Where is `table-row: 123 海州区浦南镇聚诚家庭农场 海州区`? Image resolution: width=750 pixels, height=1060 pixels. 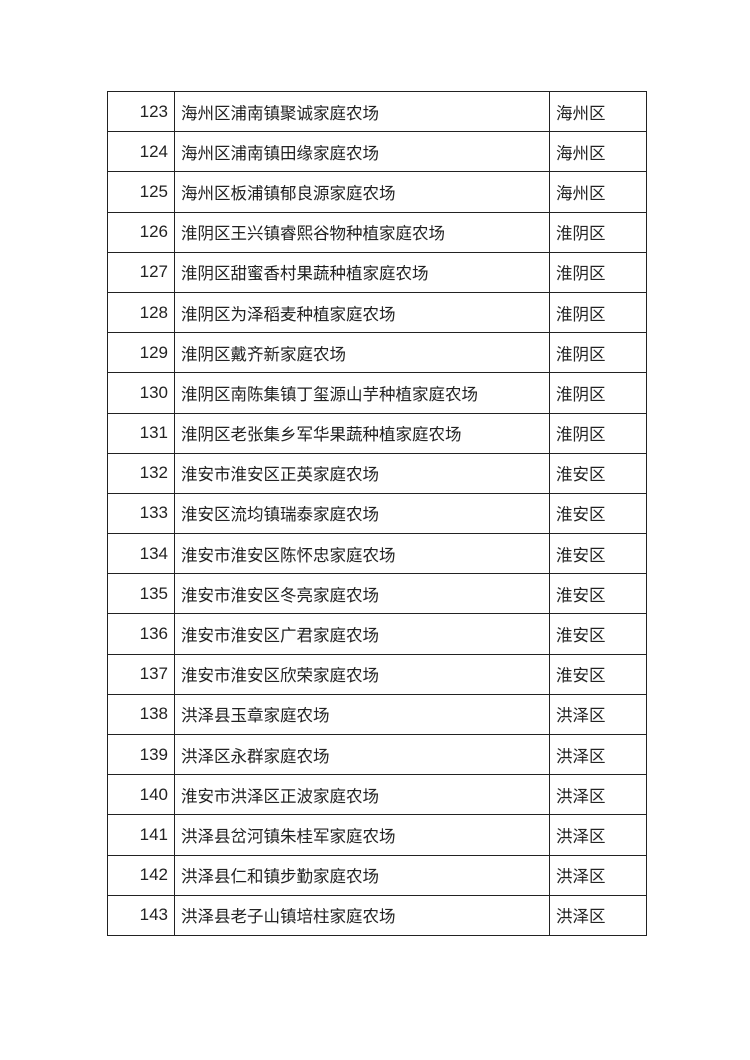 table-row: 123 海州区浦南镇聚诚家庭农场 海州区 is located at coordinates (377, 111).